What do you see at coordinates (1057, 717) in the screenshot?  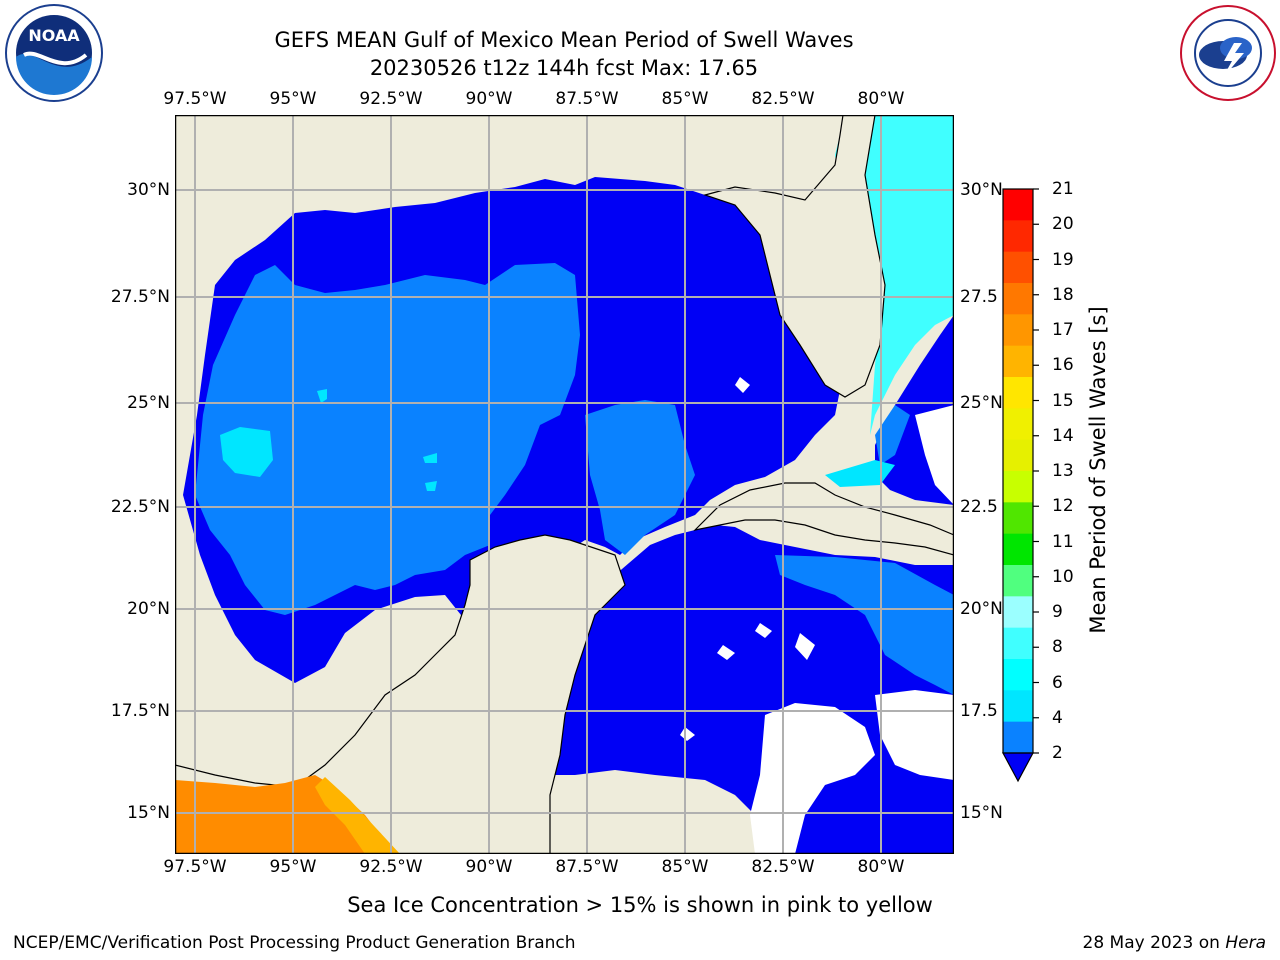 I see `colorbar-label: 4` at bounding box center [1057, 717].